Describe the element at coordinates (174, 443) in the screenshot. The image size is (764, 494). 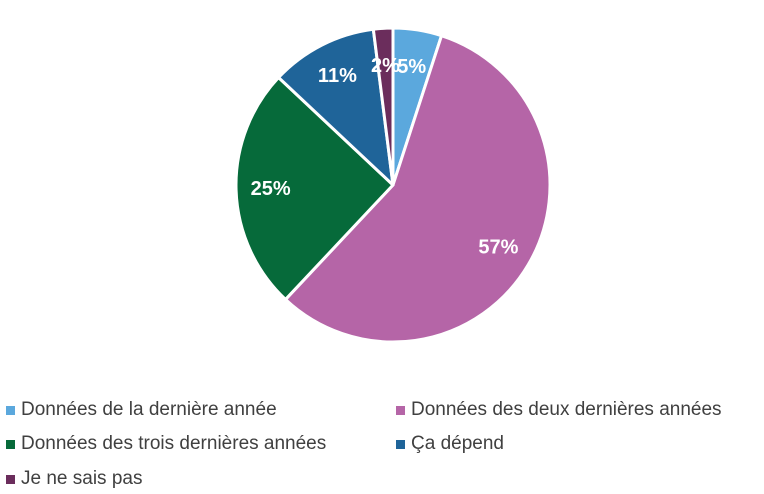
I see `legend-label: Données des trois dernières années` at that location.